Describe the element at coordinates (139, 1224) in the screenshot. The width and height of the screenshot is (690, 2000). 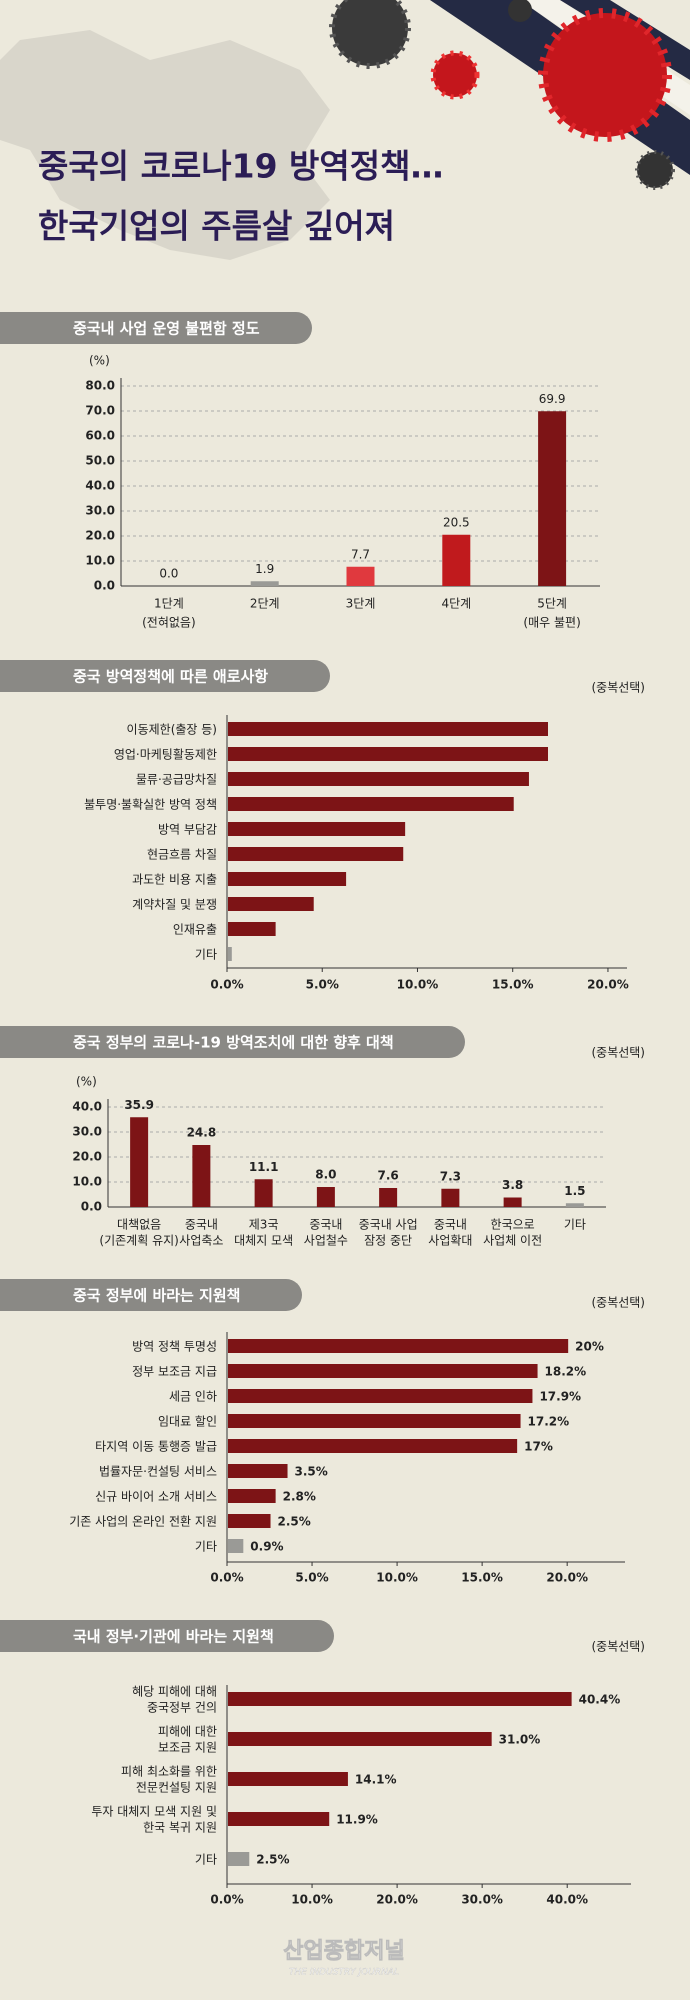
I see `x-tick-label: 대책없음` at that location.